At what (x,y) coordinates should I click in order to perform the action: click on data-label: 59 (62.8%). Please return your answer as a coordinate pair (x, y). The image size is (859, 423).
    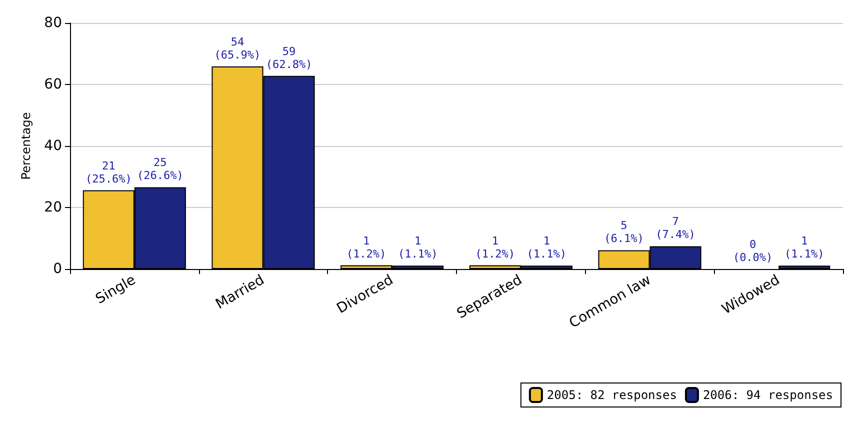
    Looking at the image, I should click on (289, 57).